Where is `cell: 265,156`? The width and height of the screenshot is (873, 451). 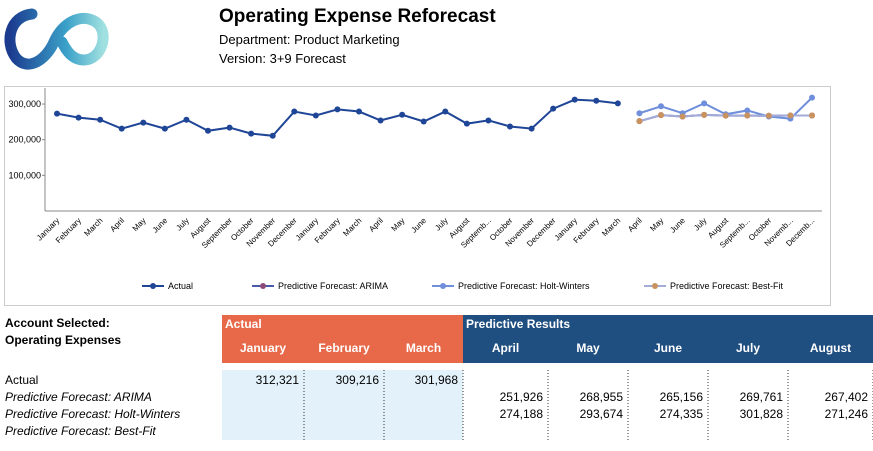 cell: 265,156 is located at coordinates (682, 397).